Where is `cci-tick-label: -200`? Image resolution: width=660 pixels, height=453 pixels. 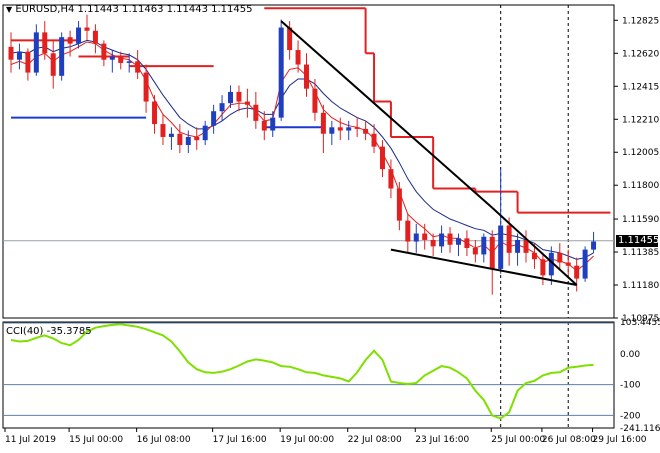 cci-tick-label: -200 is located at coordinates (630, 416).